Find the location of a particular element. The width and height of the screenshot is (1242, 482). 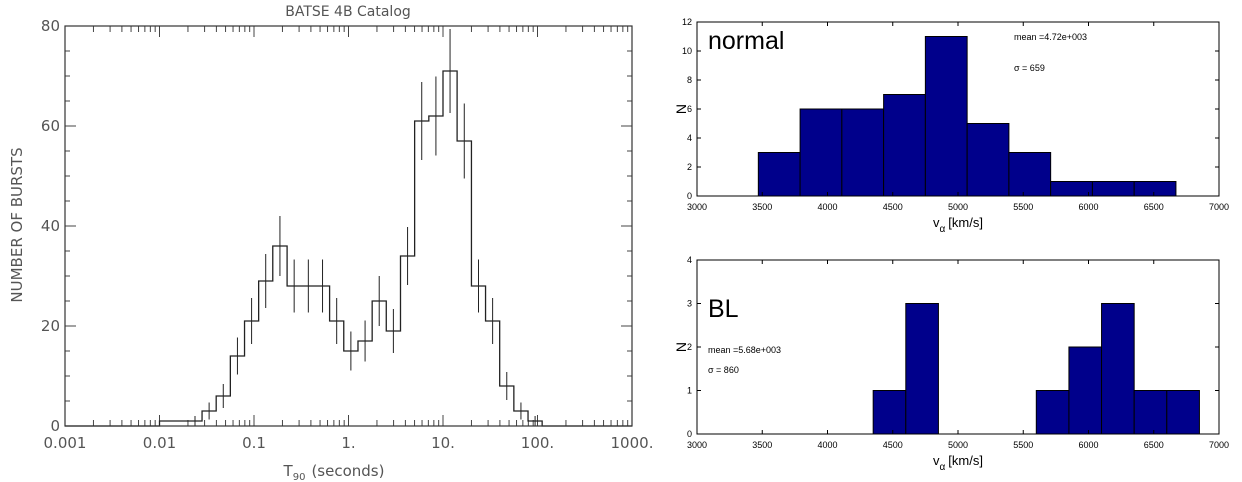

batse-title: BATSE 4B Catalog is located at coordinates (348, 12).